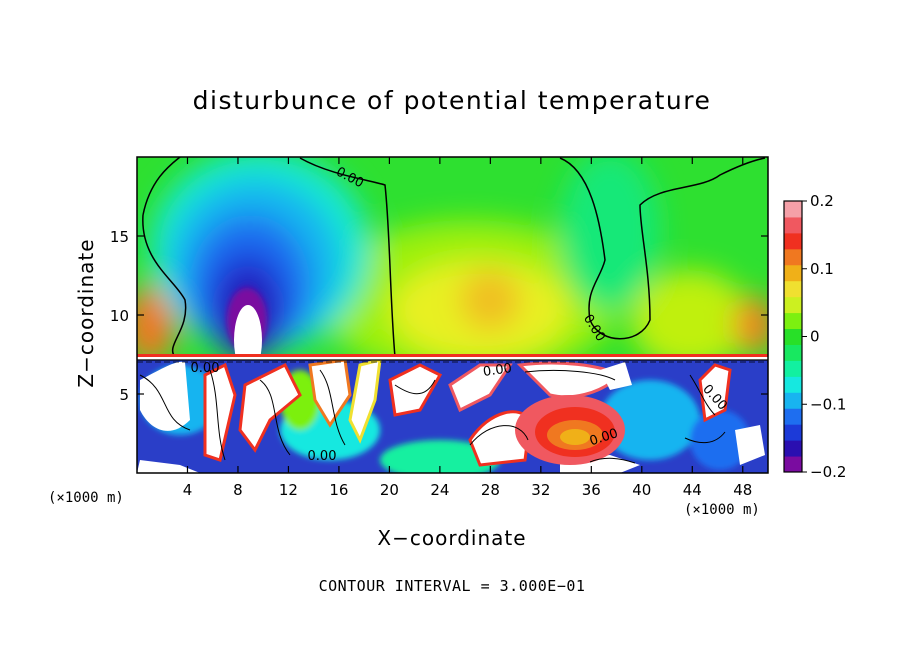 This screenshot has height=654, width=904. I want to click on x-unit-right: (×1000 m), so click(722, 510).